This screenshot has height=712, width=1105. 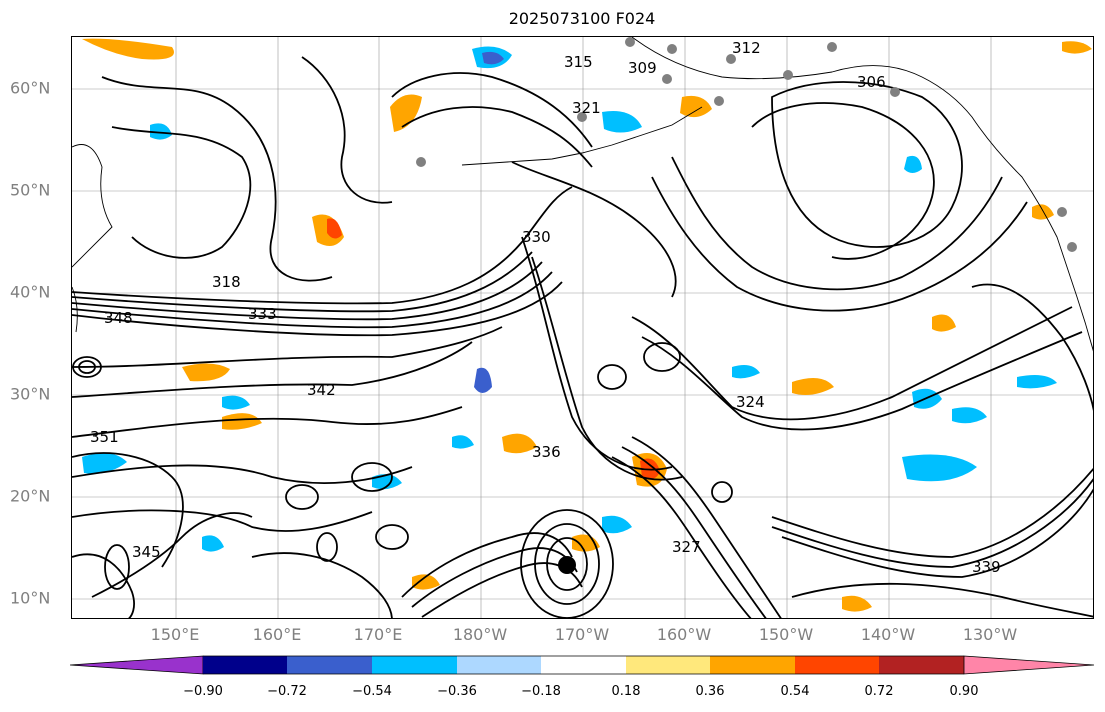 I want to click on contour-label: 318, so click(x=226, y=282).